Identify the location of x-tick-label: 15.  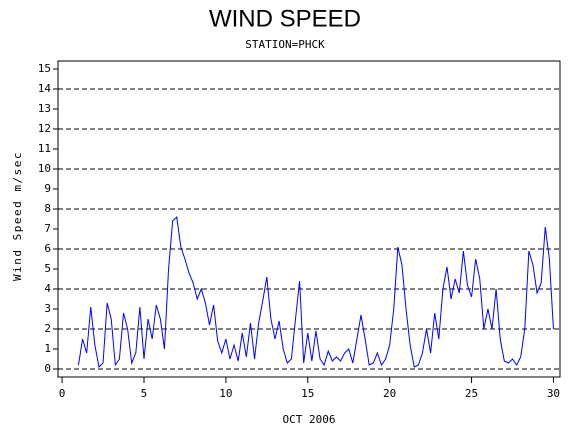
(307, 393).